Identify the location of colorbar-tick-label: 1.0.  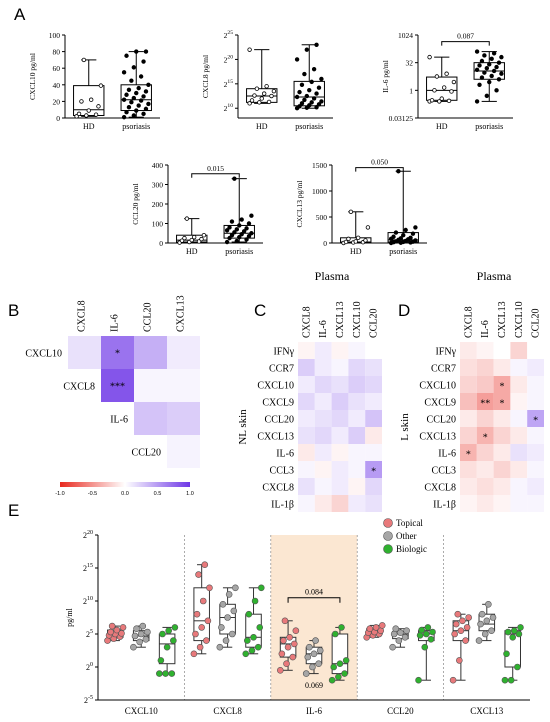
(190, 494).